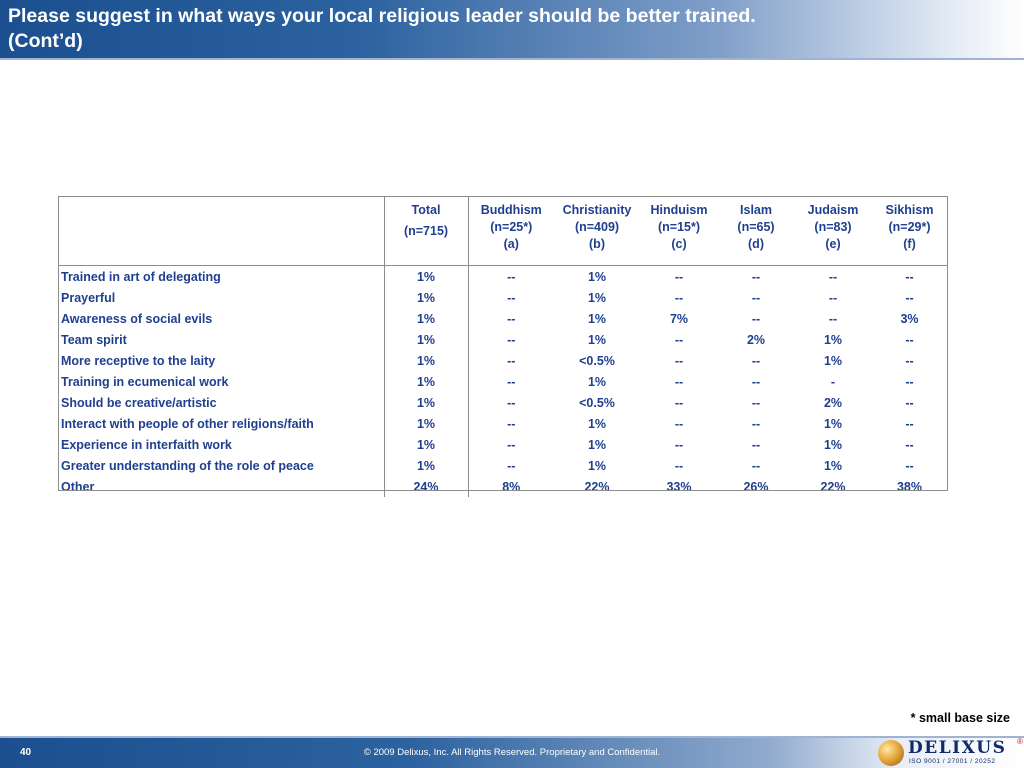 Image resolution: width=1024 pixels, height=768 pixels. I want to click on column-base: (n=409), so click(597, 227).